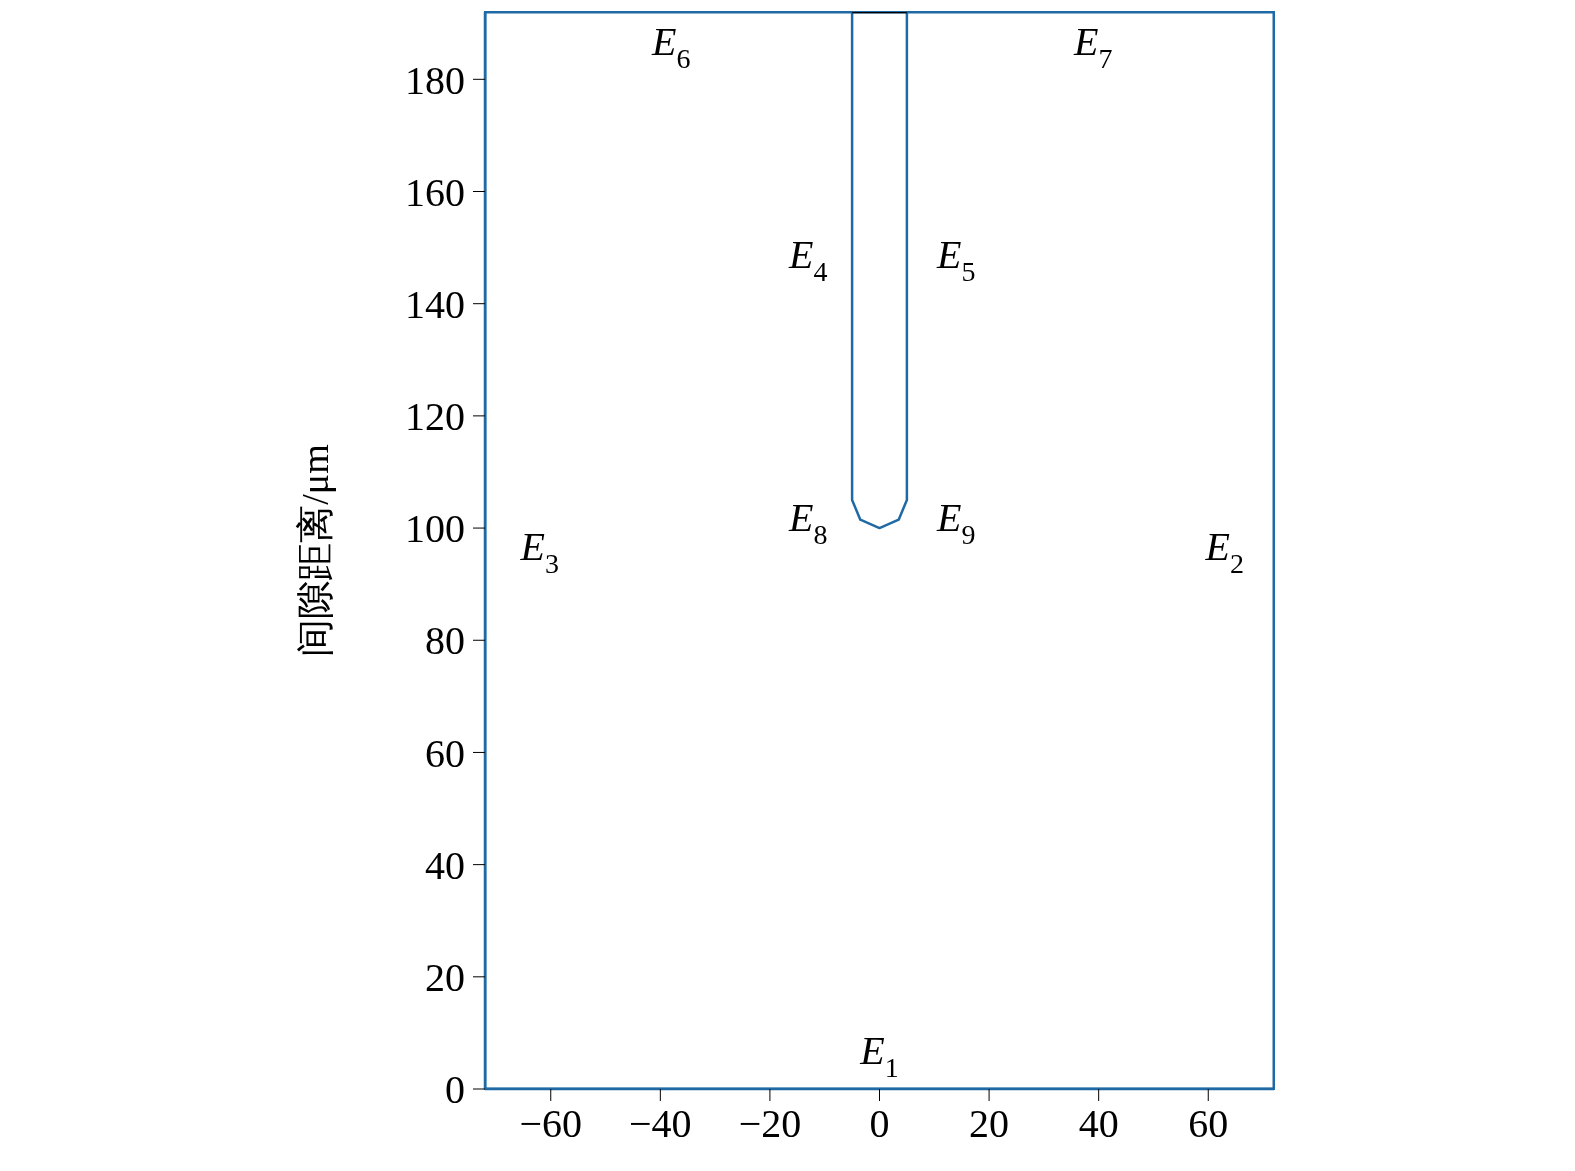  Describe the element at coordinates (455, 1090) in the screenshot. I see `y-tick-label: 0` at that location.